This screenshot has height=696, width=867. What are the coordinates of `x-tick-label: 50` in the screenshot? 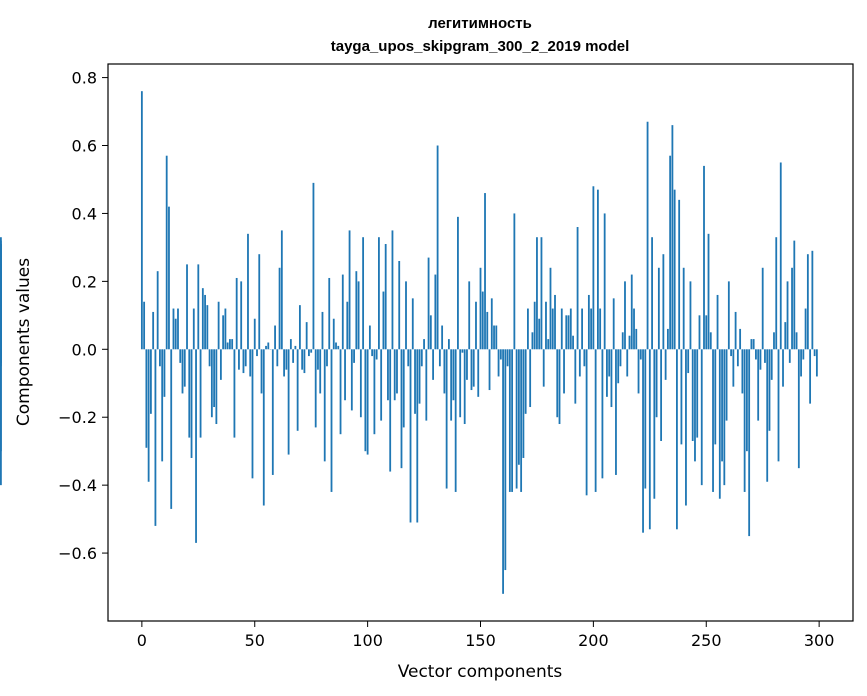 It's located at (255, 640).